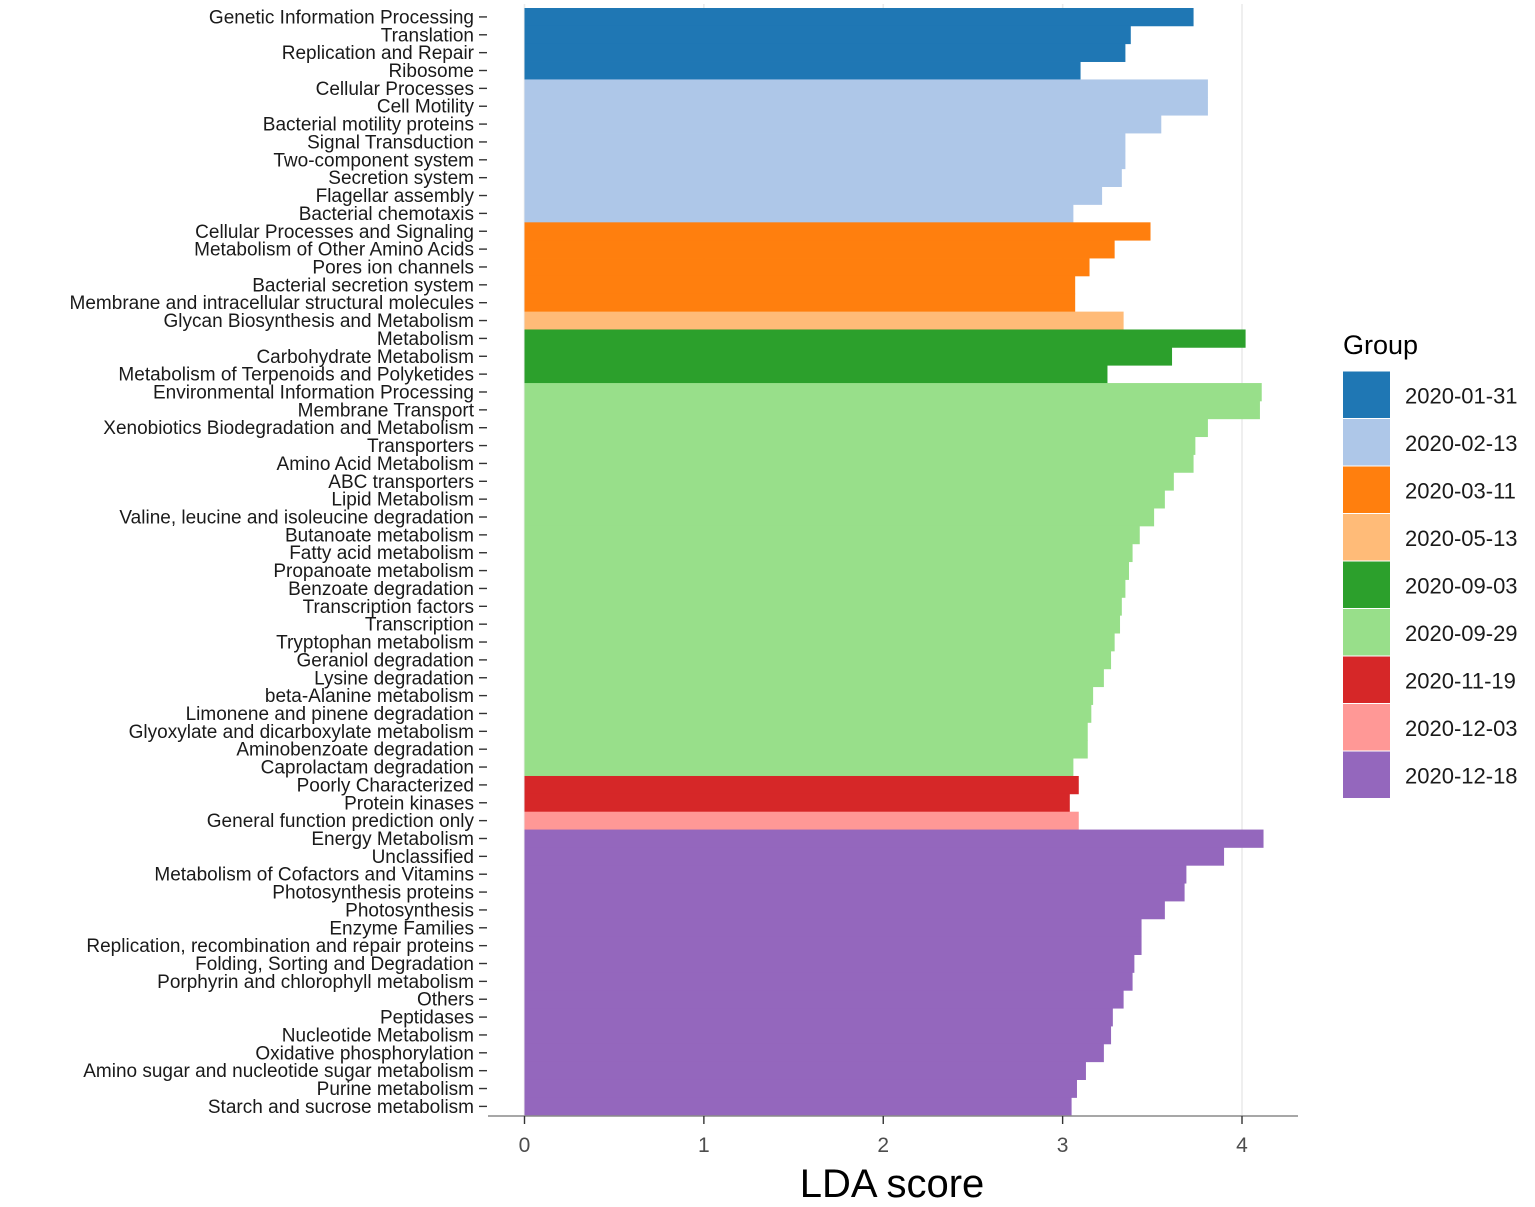  Describe the element at coordinates (385, 660) in the screenshot. I see `y-tick-label: Geraniol degradation` at that location.